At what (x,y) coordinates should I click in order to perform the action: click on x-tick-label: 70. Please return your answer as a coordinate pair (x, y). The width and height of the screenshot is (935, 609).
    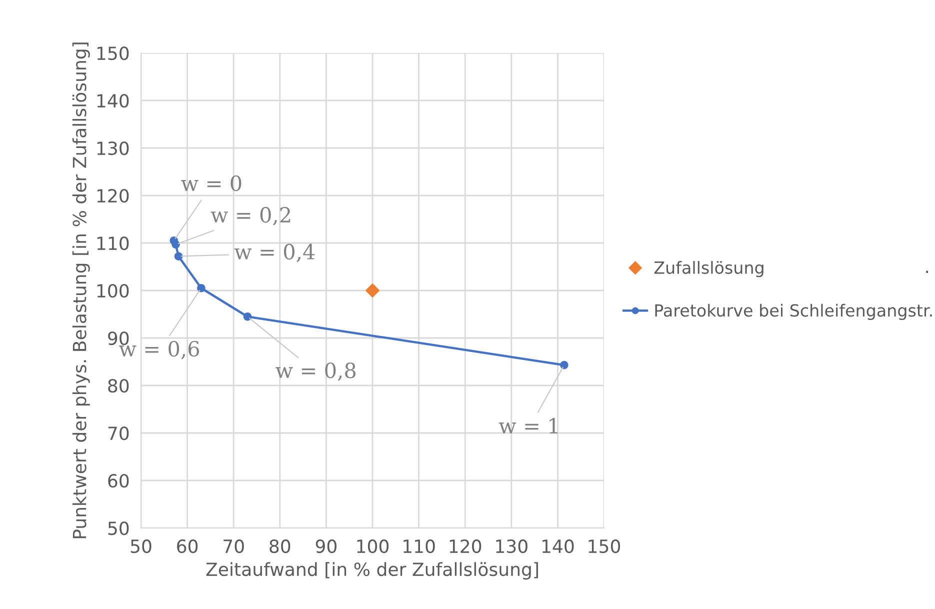
    Looking at the image, I should click on (234, 546).